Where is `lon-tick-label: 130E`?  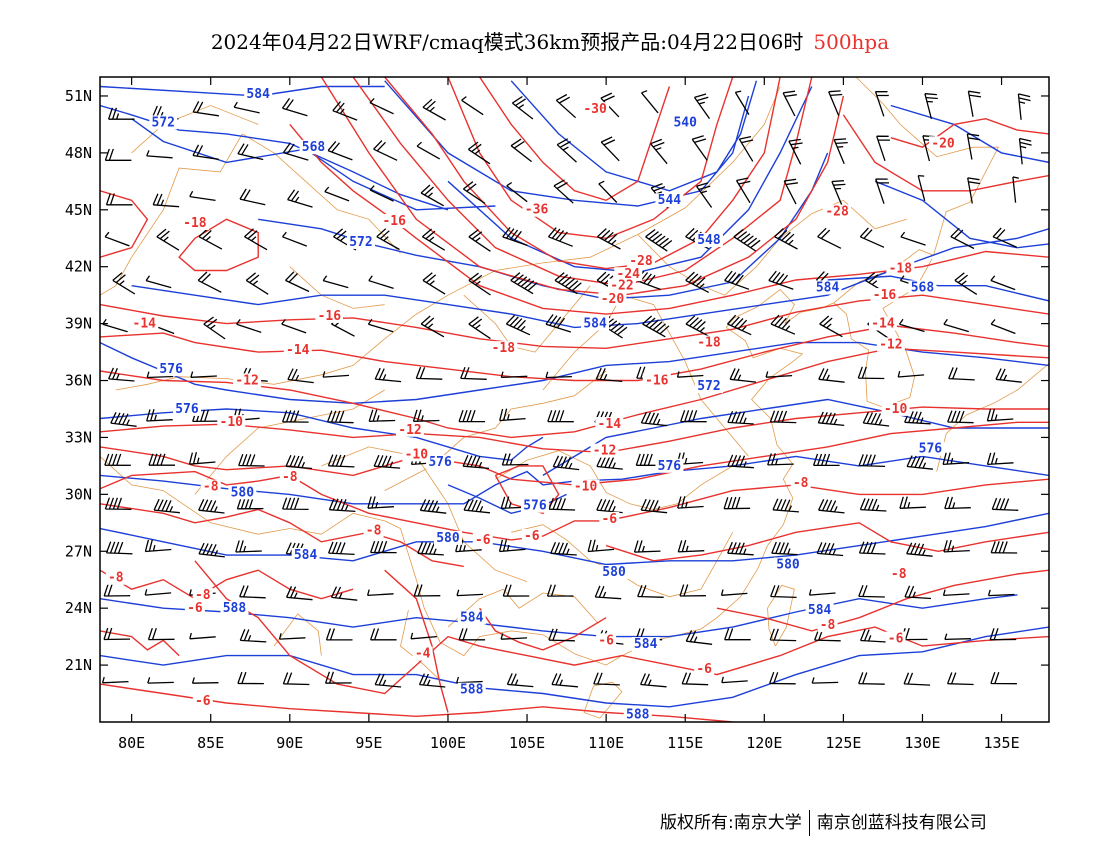
lon-tick-label: 130E is located at coordinates (922, 743).